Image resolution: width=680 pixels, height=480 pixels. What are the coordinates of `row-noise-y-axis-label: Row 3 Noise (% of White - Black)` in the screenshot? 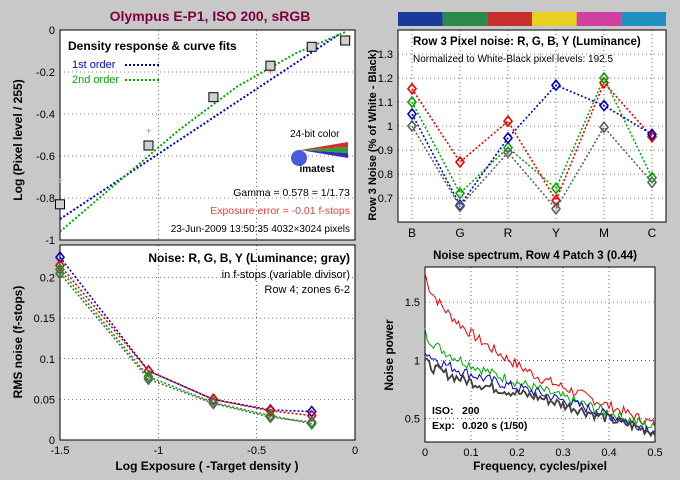 It's located at (373, 134).